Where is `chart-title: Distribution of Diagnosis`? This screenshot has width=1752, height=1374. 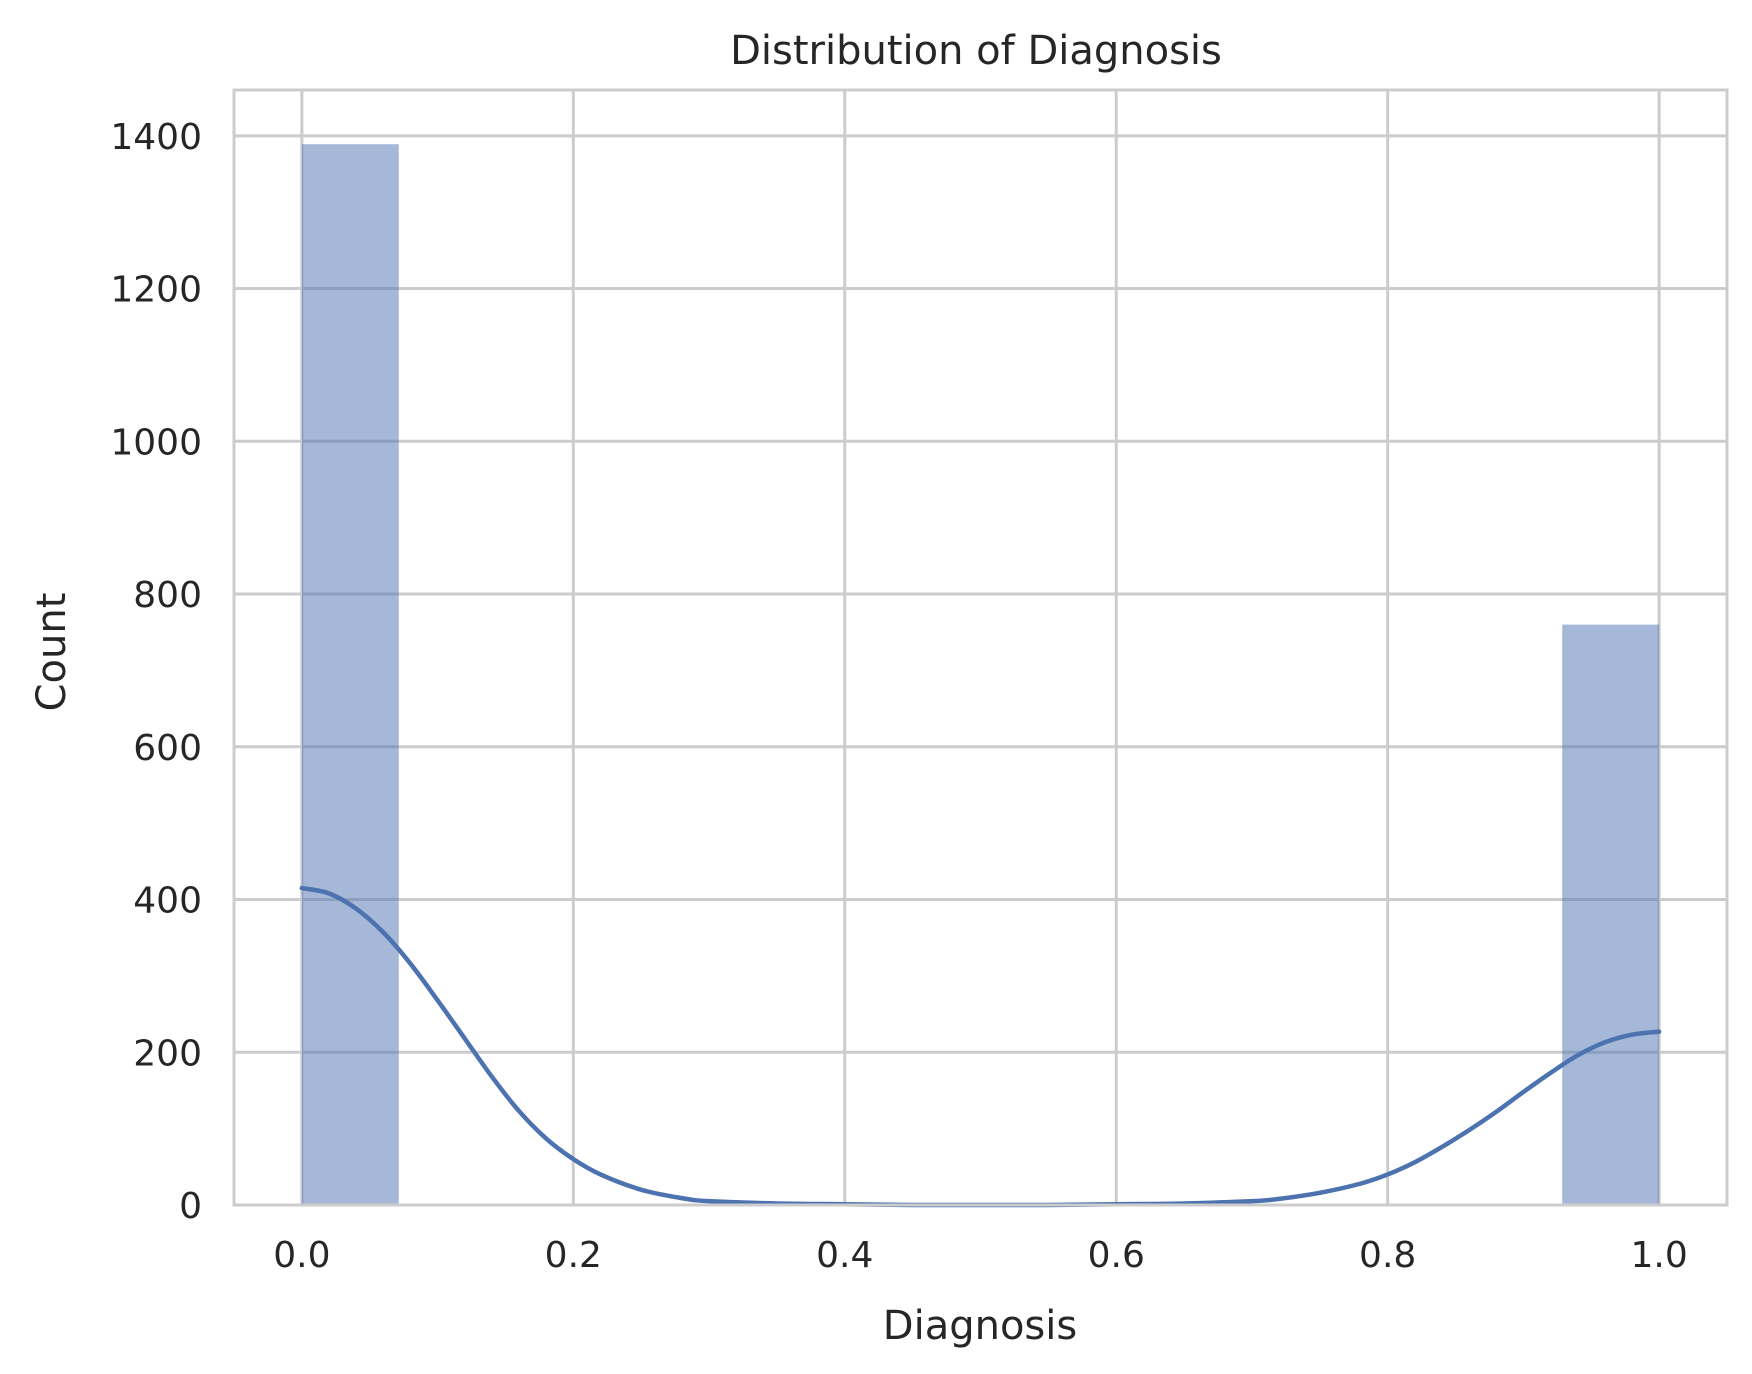 chart-title: Distribution of Diagnosis is located at coordinates (976, 51).